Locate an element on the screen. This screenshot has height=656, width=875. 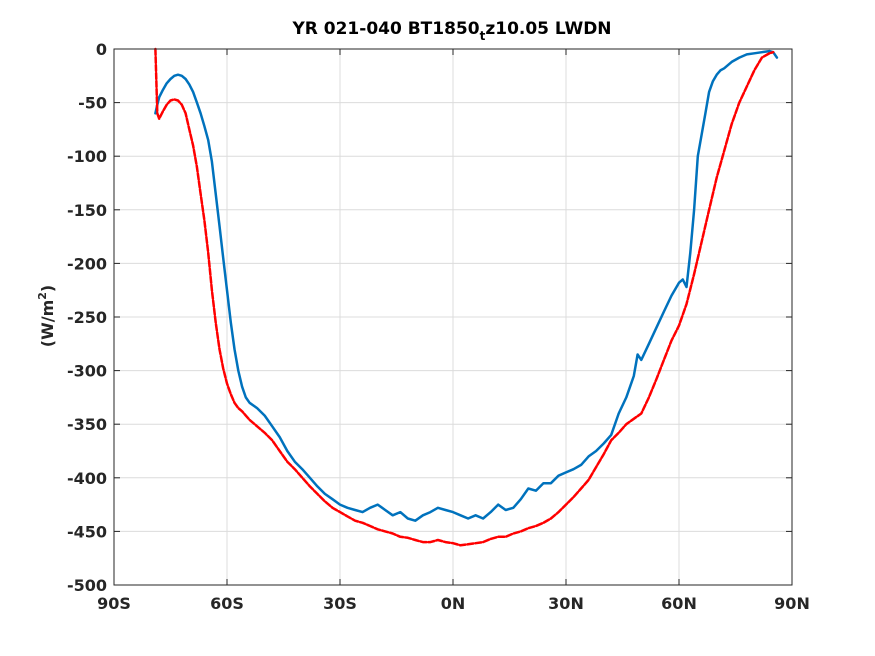
y-axis-label: (W/m2) is located at coordinates (46, 316).